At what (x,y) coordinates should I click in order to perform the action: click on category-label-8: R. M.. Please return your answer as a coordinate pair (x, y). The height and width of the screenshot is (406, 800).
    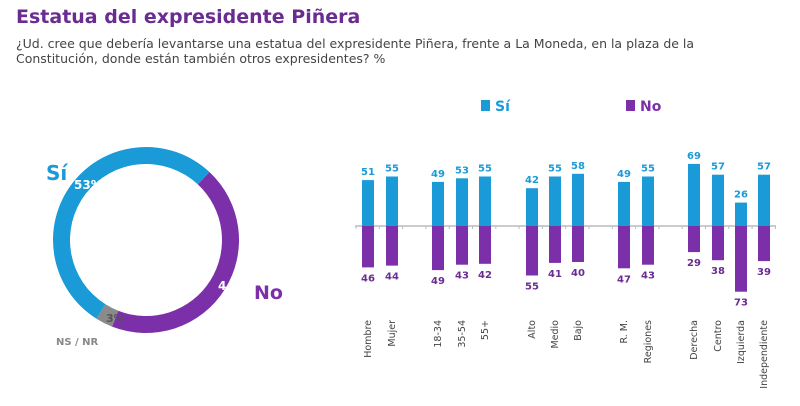
    Looking at the image, I should click on (624, 332).